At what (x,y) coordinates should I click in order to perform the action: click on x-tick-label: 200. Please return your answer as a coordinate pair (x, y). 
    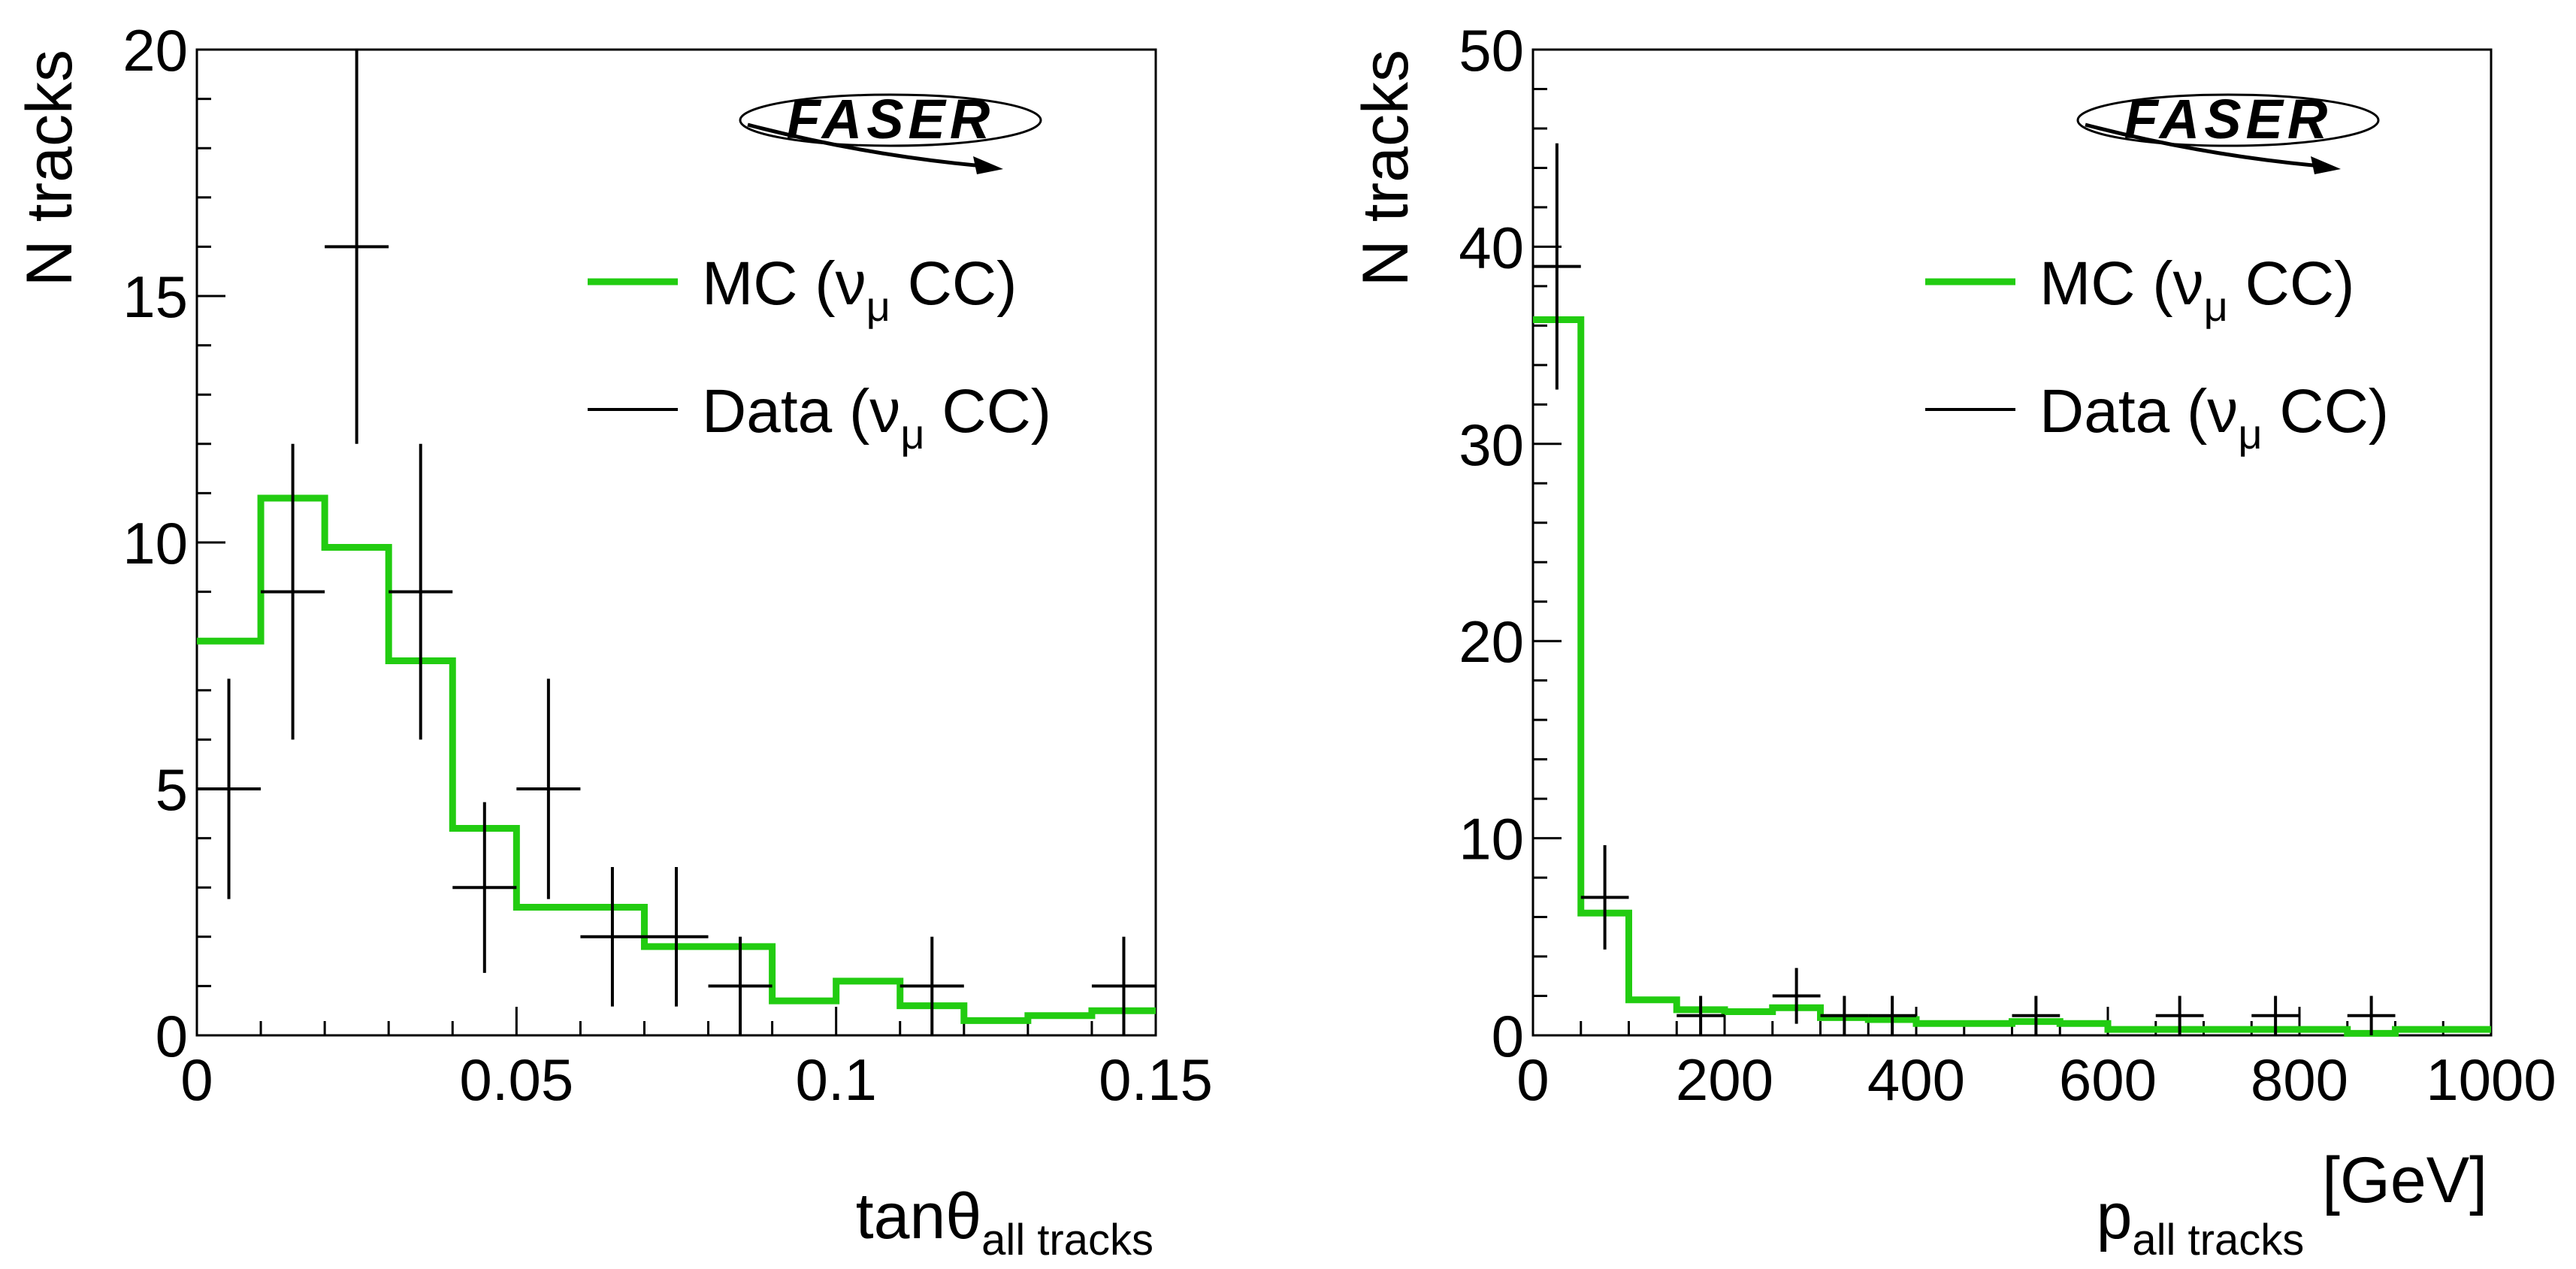
    Looking at the image, I should click on (1725, 1080).